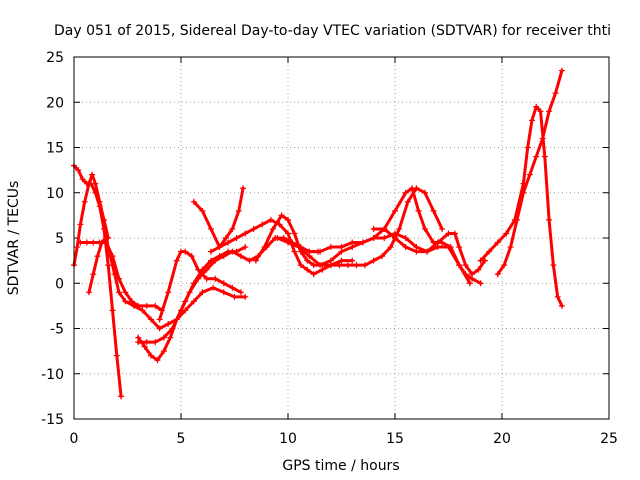 Image resolution: width=640 pixels, height=480 pixels. Describe the element at coordinates (74, 439) in the screenshot. I see `x-tick-label: 0` at that location.